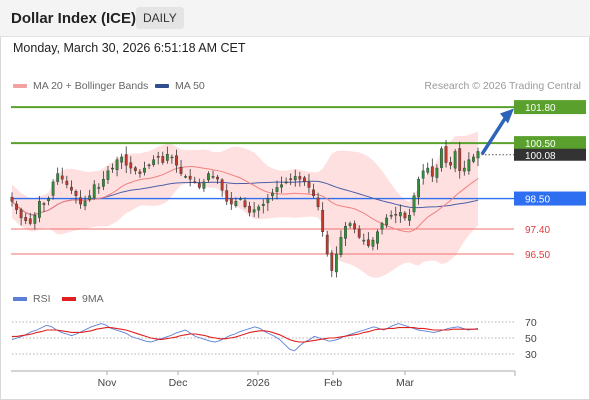  I want to click on ma50-swatch, so click(162, 86).